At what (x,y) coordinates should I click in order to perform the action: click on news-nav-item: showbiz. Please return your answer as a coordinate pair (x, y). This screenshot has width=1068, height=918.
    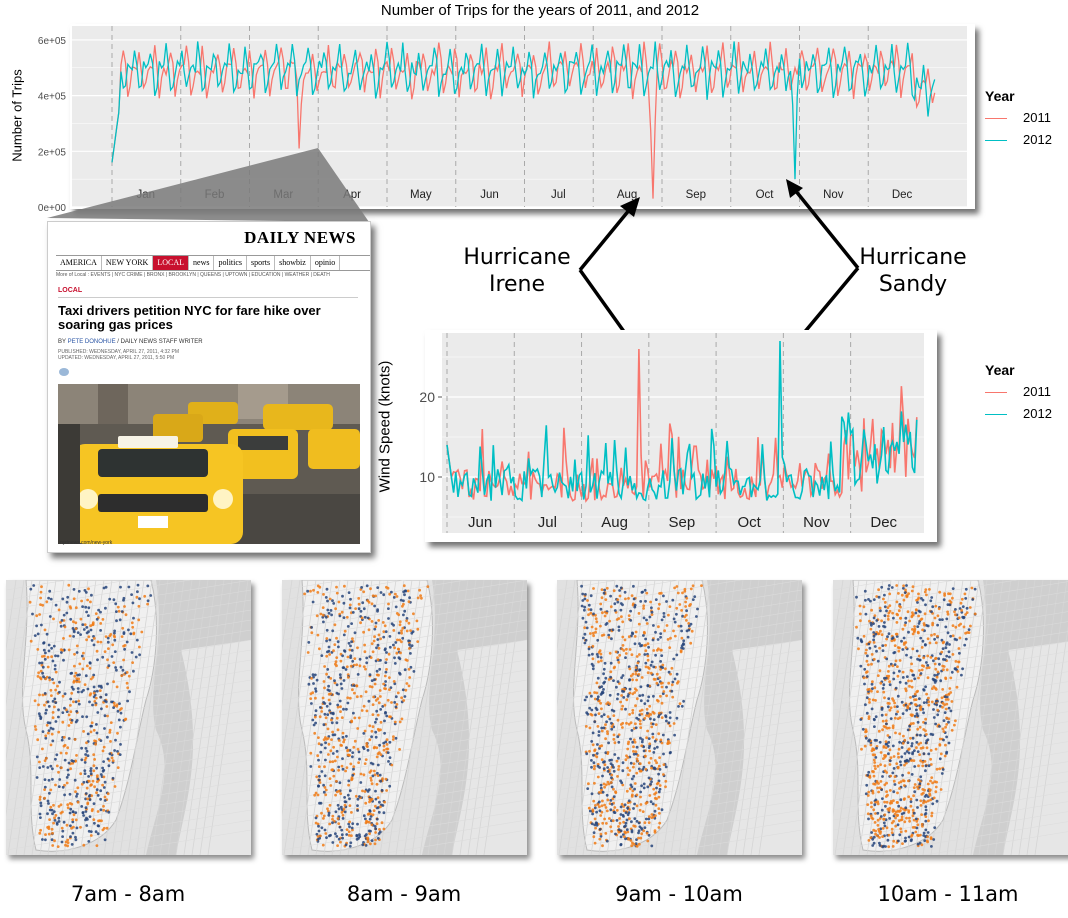
    Looking at the image, I should click on (293, 263).